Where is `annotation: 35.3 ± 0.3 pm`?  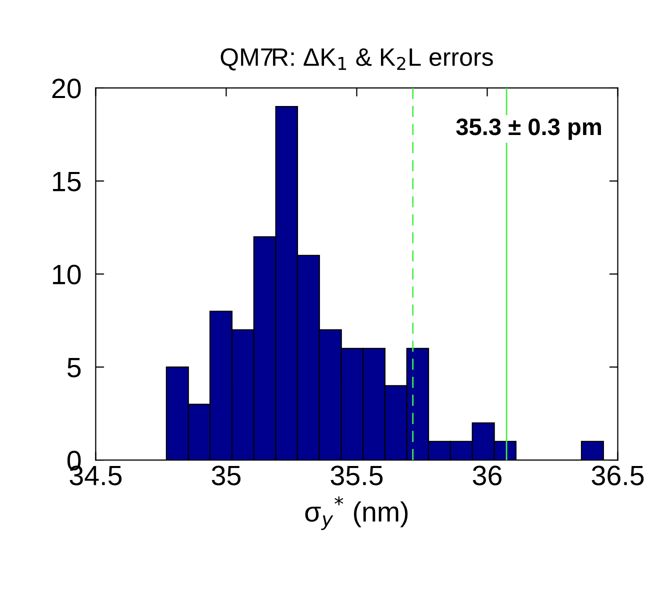
annotation: 35.3 ± 0.3 pm is located at coordinates (528, 129).